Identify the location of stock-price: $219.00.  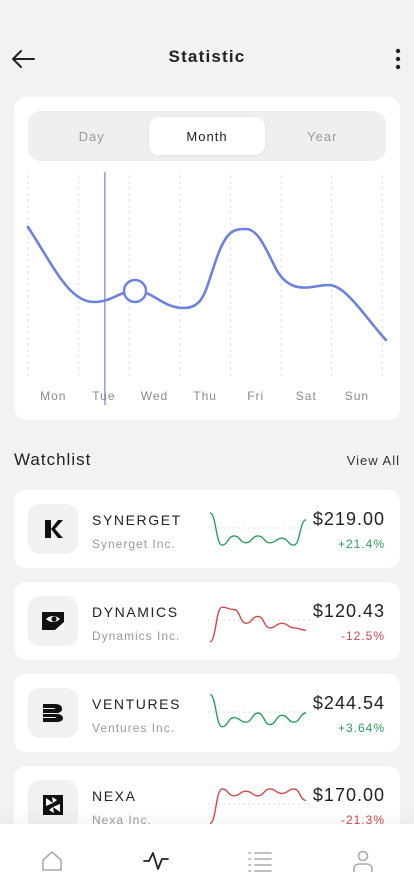
(348, 519).